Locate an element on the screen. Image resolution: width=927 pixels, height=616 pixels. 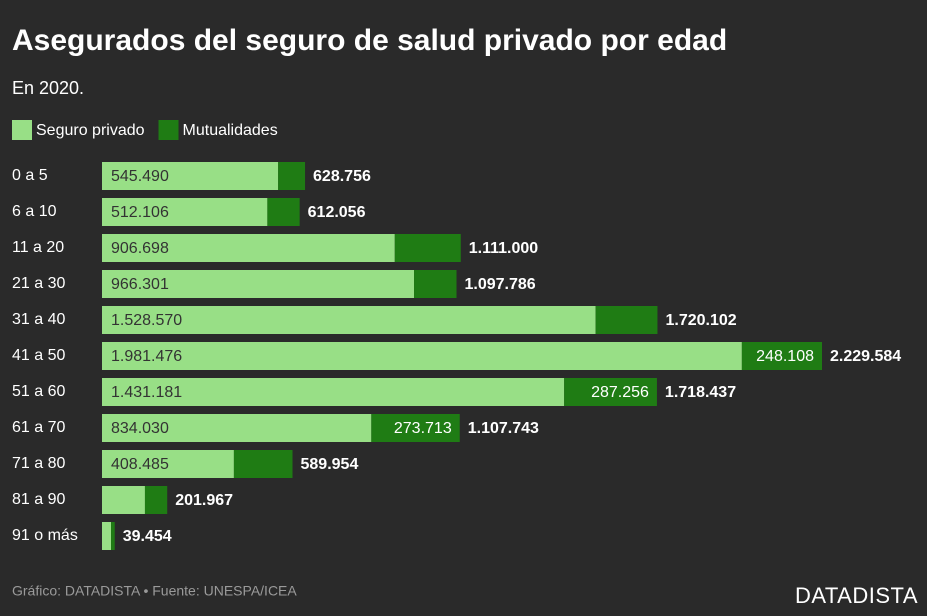
value-label: 966.301 is located at coordinates (140, 284).